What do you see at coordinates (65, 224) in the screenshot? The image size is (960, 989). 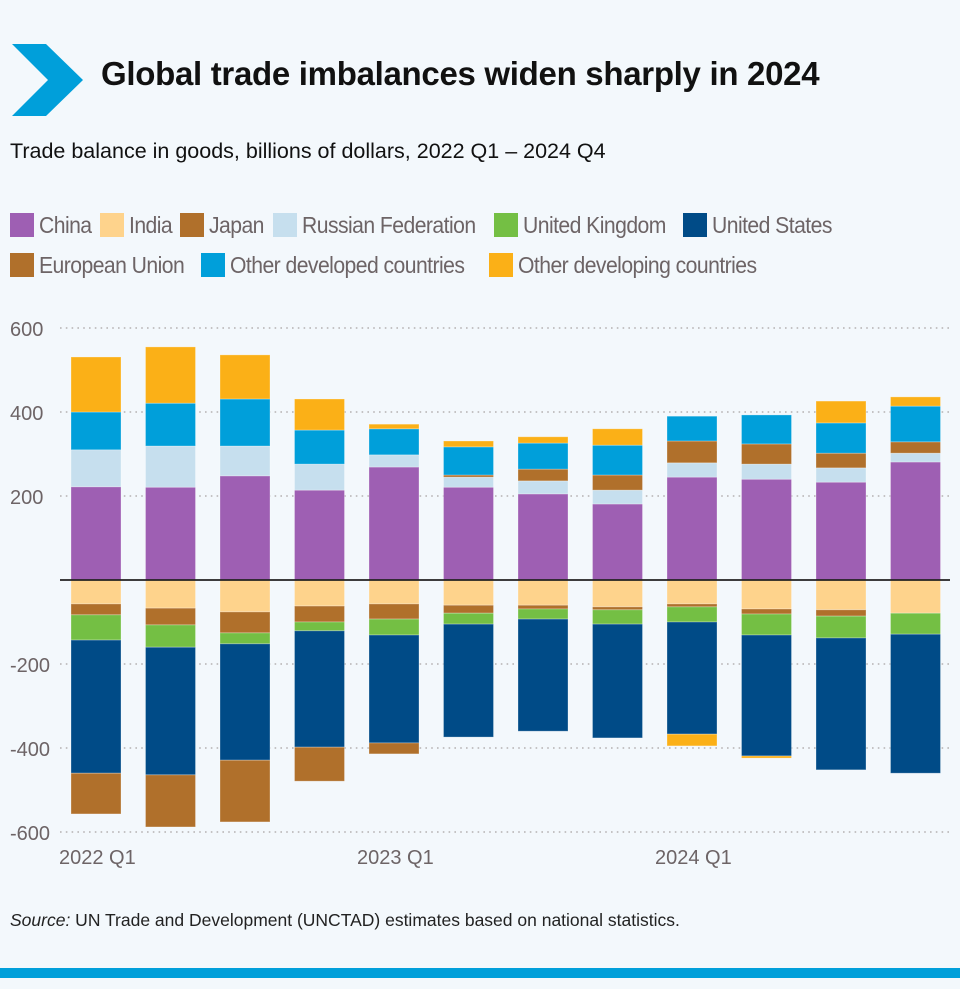 I see `legend-label: China` at bounding box center [65, 224].